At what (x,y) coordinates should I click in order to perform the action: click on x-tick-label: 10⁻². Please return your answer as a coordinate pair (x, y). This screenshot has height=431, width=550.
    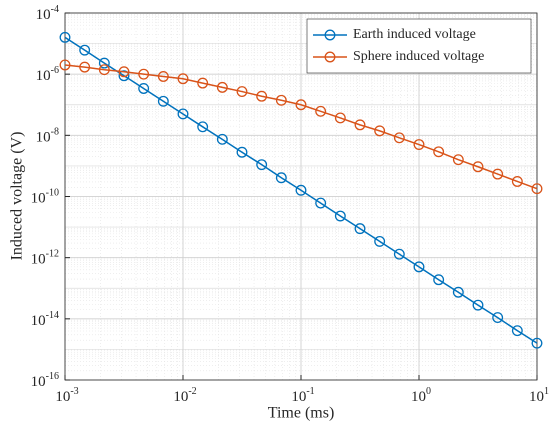
    Looking at the image, I should click on (184, 395).